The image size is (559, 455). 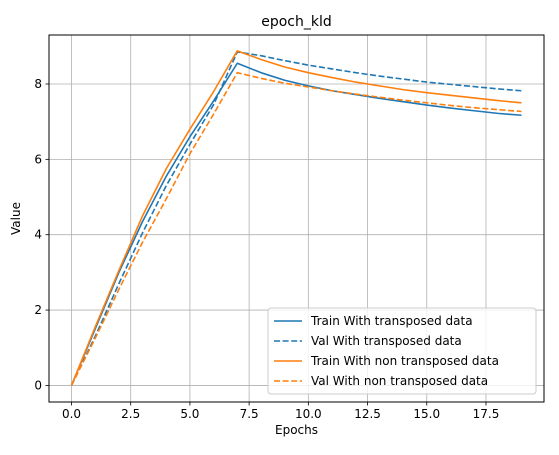 What do you see at coordinates (296, 22) in the screenshot?
I see `chart-title: epoch_kld` at bounding box center [296, 22].